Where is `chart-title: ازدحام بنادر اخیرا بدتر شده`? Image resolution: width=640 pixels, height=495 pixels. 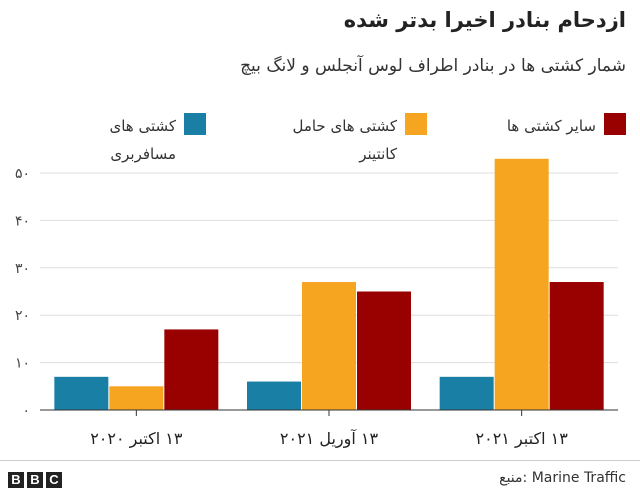 chart-title: ازدحام بنادر اخیرا بدتر شده is located at coordinates (484, 20).